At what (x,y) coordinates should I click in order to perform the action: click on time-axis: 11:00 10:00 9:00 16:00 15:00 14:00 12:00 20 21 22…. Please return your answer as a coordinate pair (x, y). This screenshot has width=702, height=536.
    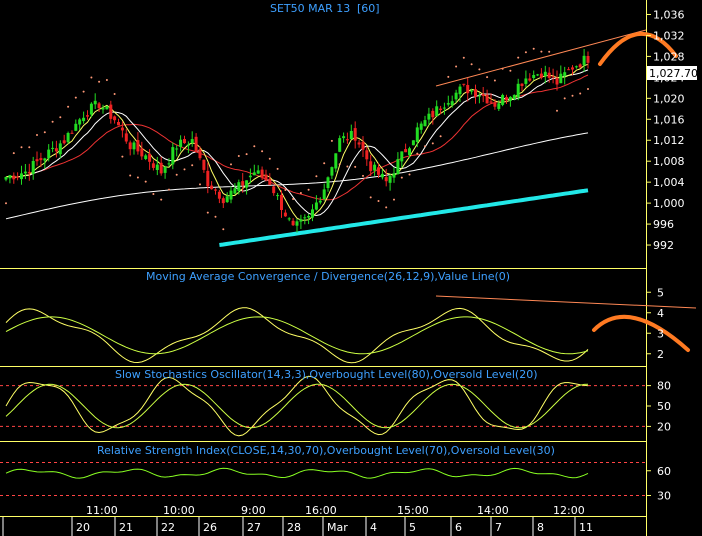
    Looking at the image, I should click on (297, 520).